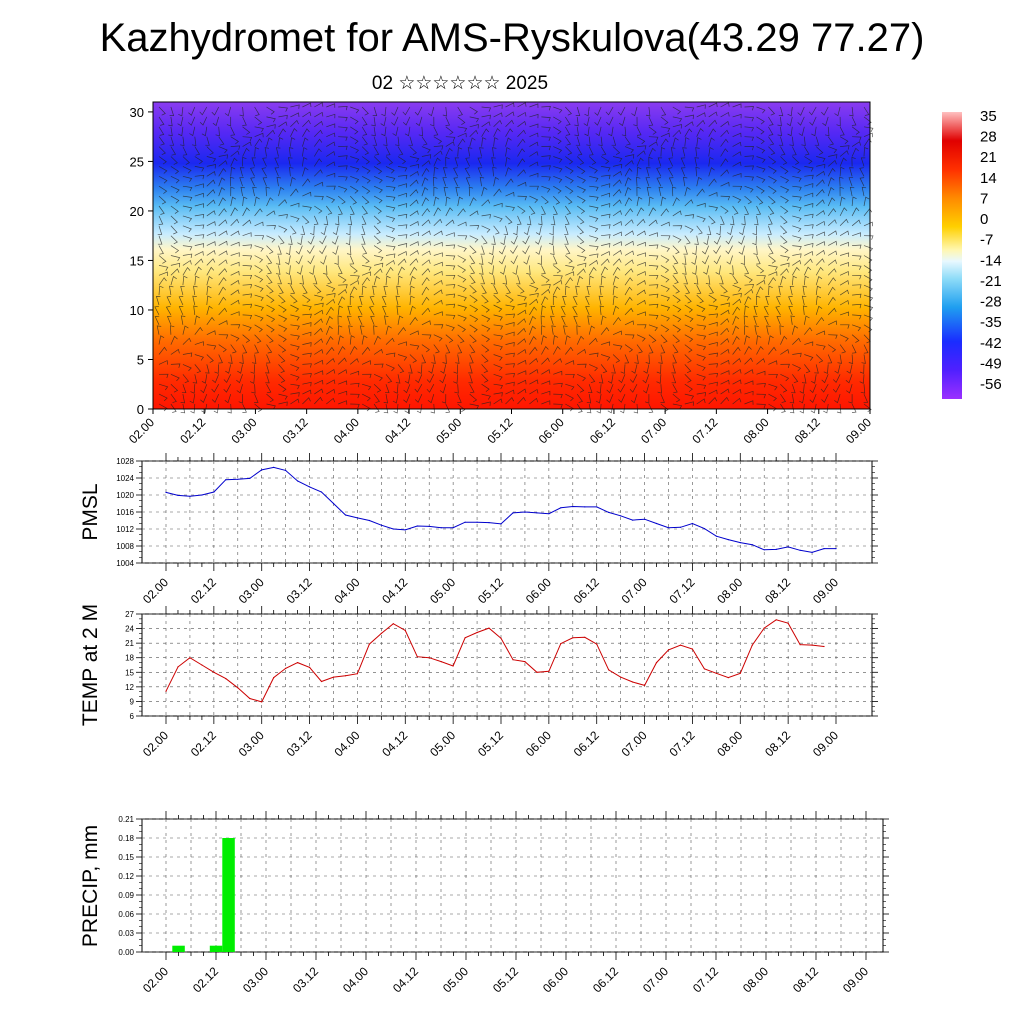 The image size is (1024, 1024). What do you see at coordinates (681, 590) in the screenshot?
I see `x-tick-label: 07.12` at bounding box center [681, 590].